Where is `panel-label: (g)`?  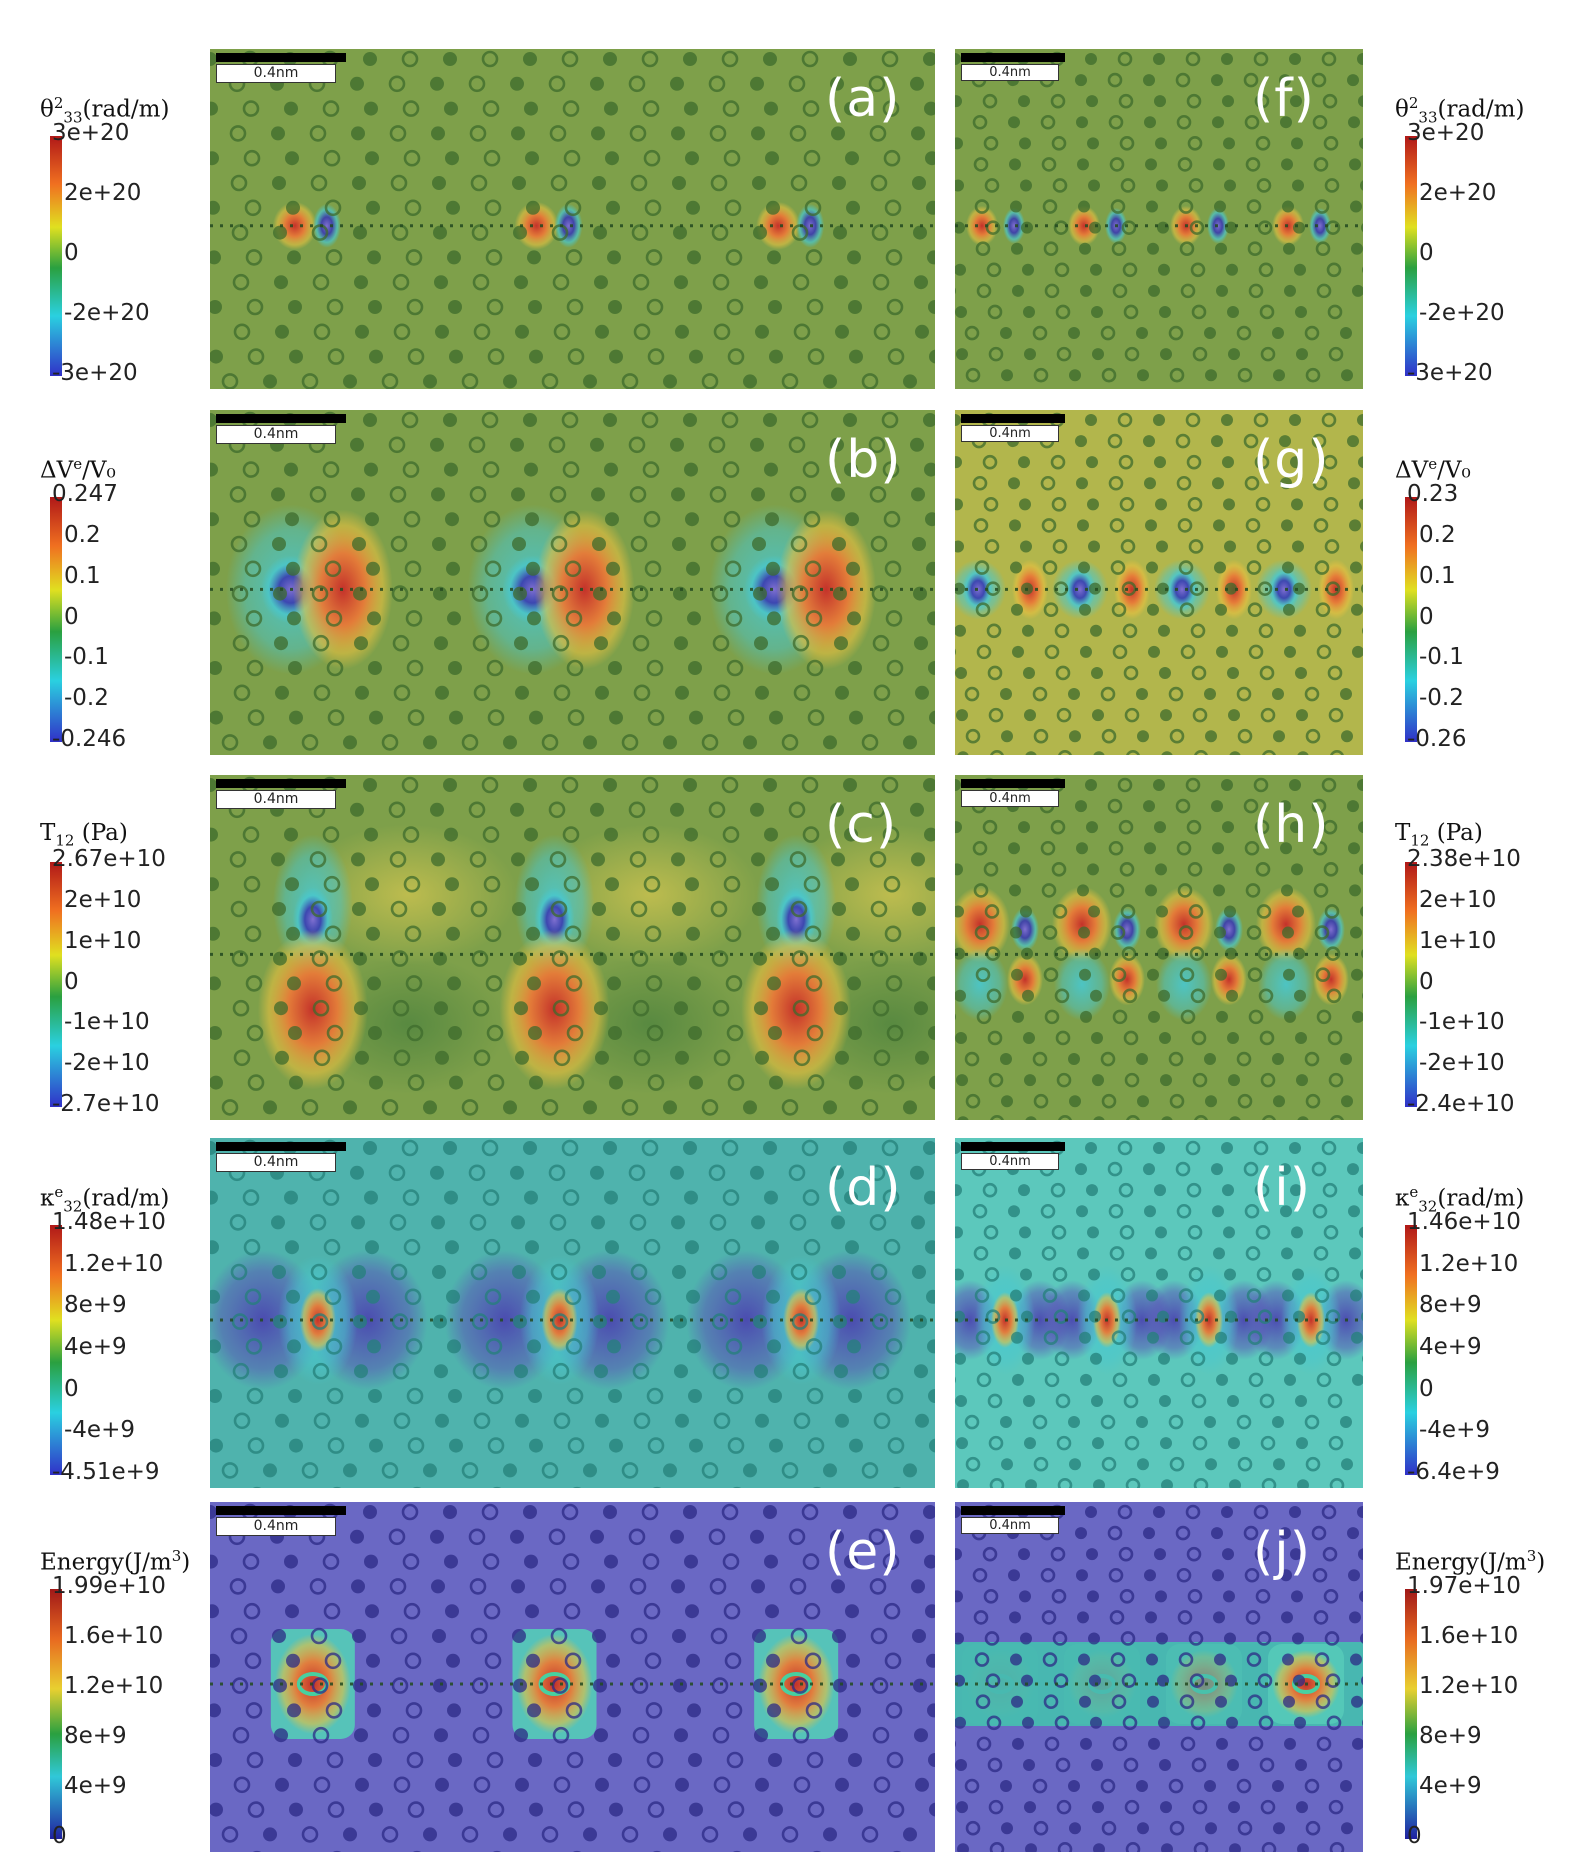
panel-label: (g) is located at coordinates (1291, 460).